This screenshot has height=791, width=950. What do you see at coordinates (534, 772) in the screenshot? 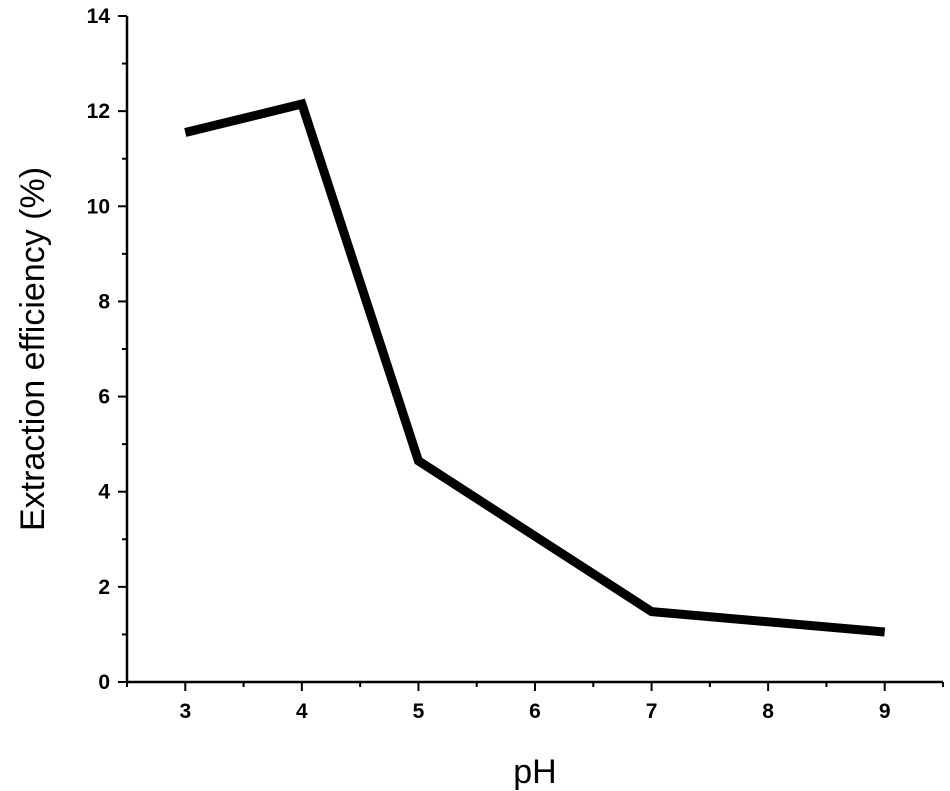
I see `x-axis-title: pH` at bounding box center [534, 772].